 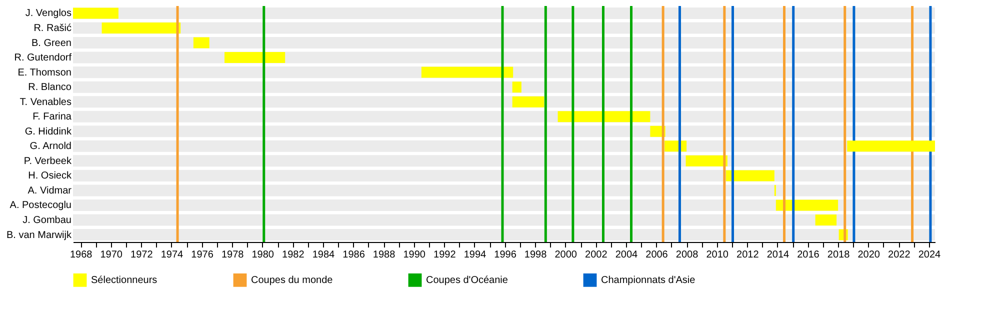 What do you see at coordinates (124, 280) in the screenshot?
I see `legend-label: Sélectionneurs` at bounding box center [124, 280].